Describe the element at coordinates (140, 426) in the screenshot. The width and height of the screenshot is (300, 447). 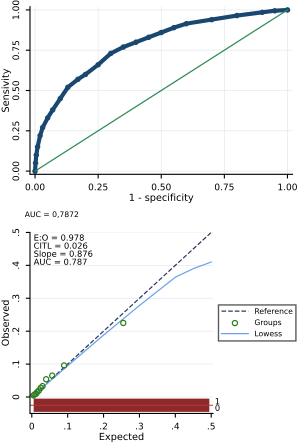
I see `x-tick-label: .3` at that location.